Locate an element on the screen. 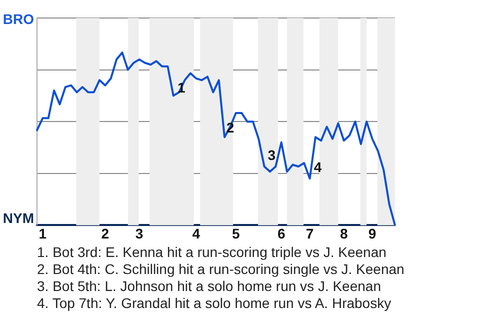  x-tick-label: 4 is located at coordinates (196, 233).